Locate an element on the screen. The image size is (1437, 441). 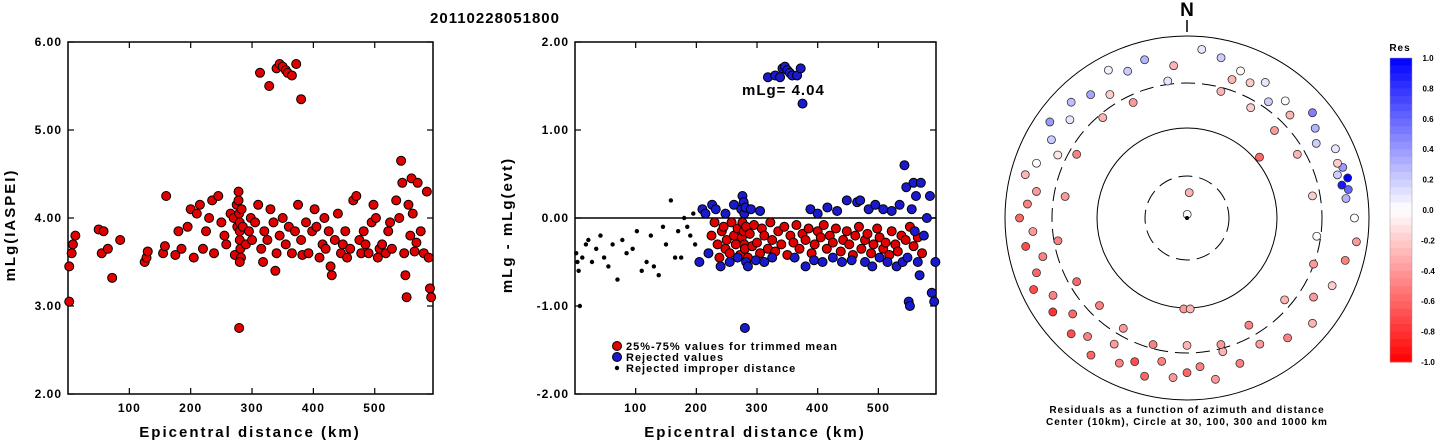
colorbar-frame is located at coordinates (1401, 210).